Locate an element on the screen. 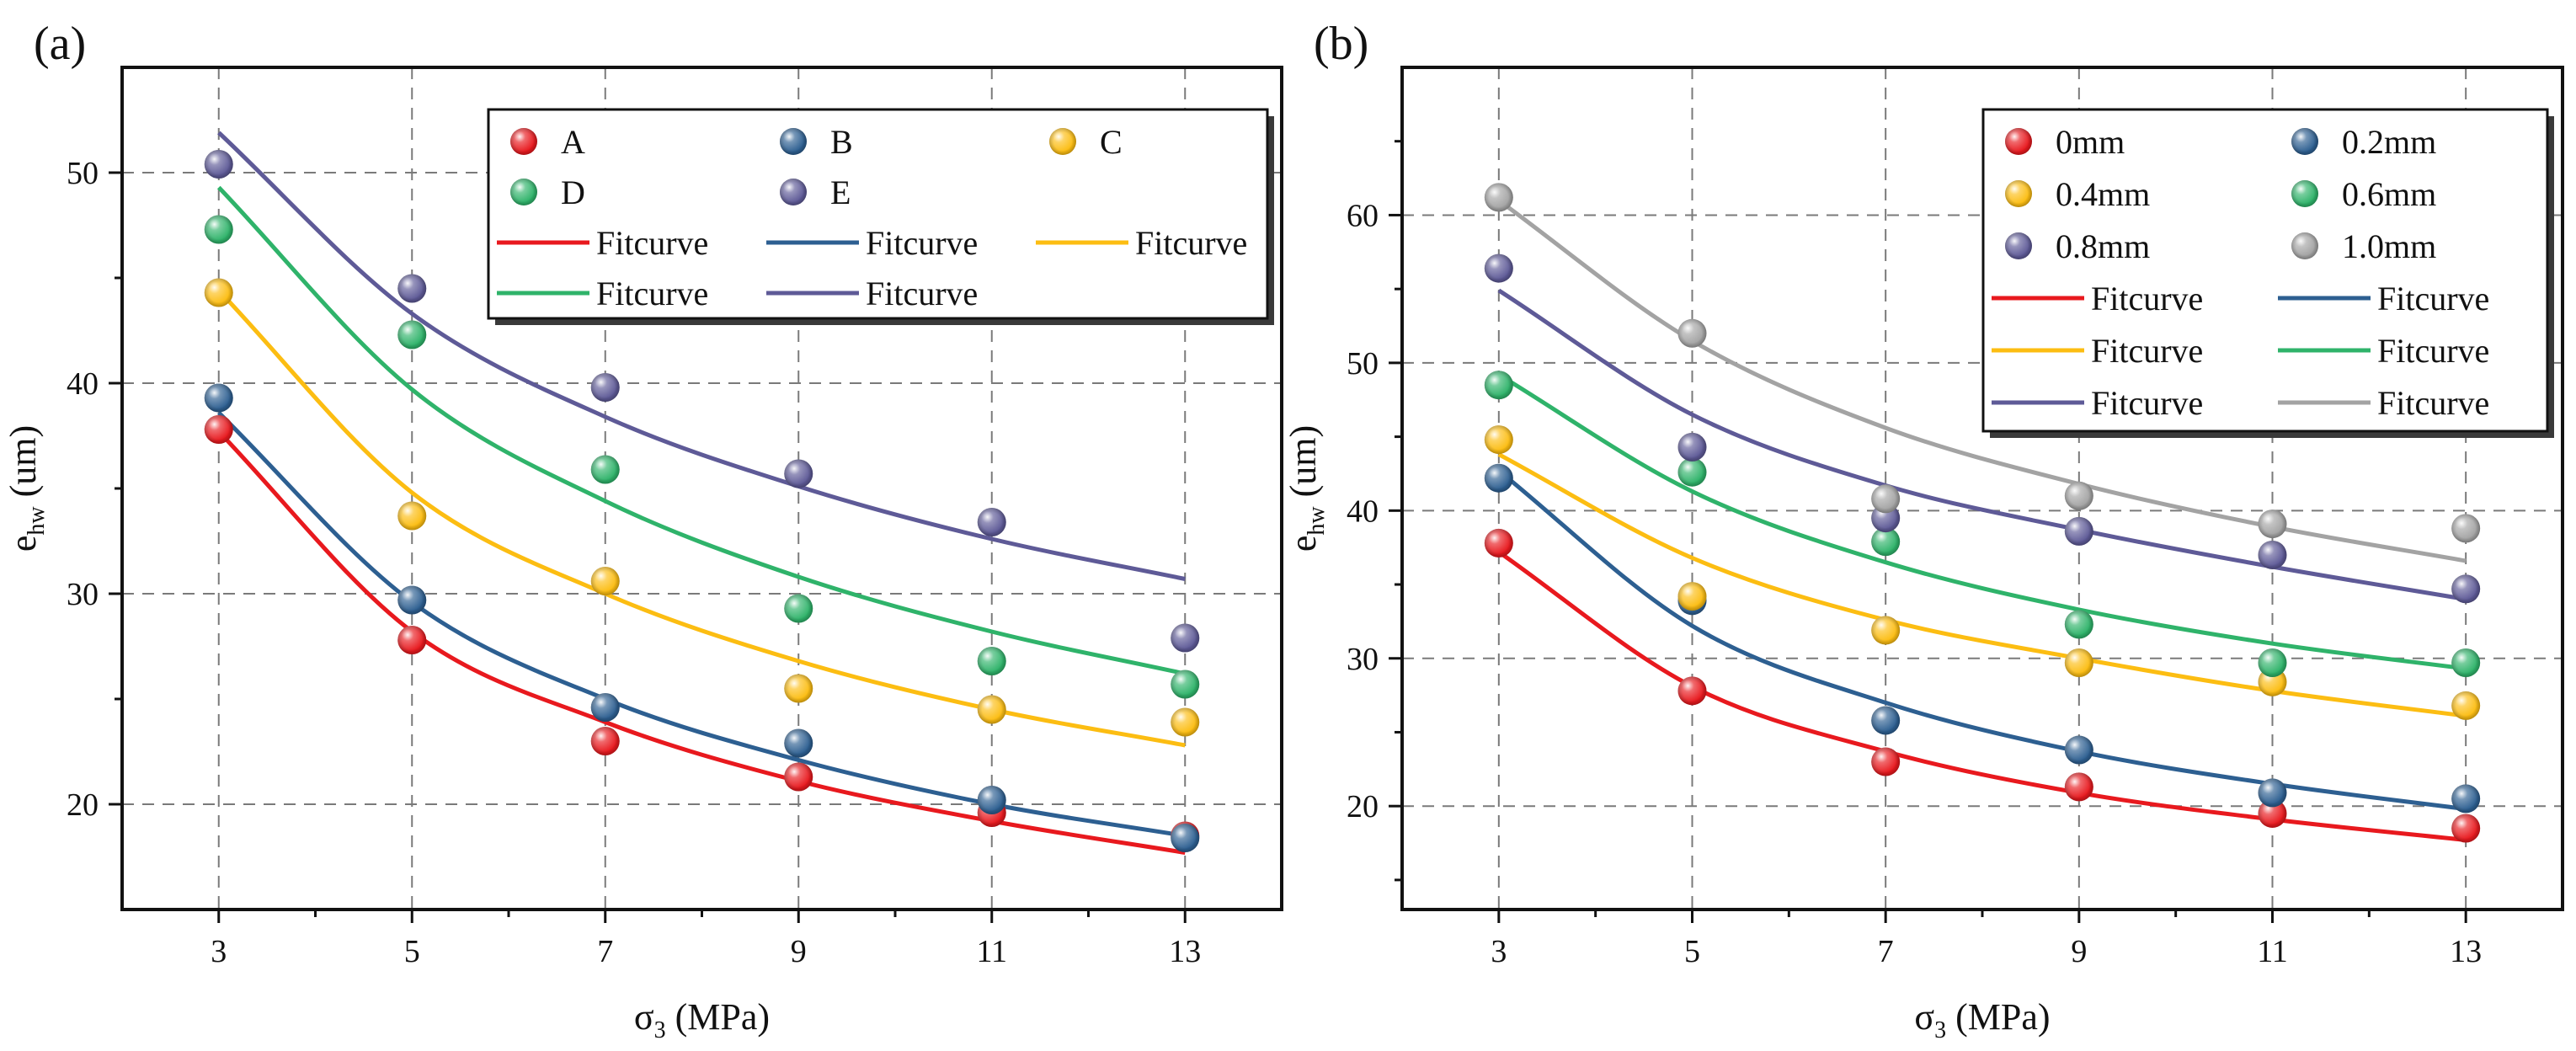 The image size is (2576, 1051). legend-marker-0.2mm is located at coordinates (2304, 141).